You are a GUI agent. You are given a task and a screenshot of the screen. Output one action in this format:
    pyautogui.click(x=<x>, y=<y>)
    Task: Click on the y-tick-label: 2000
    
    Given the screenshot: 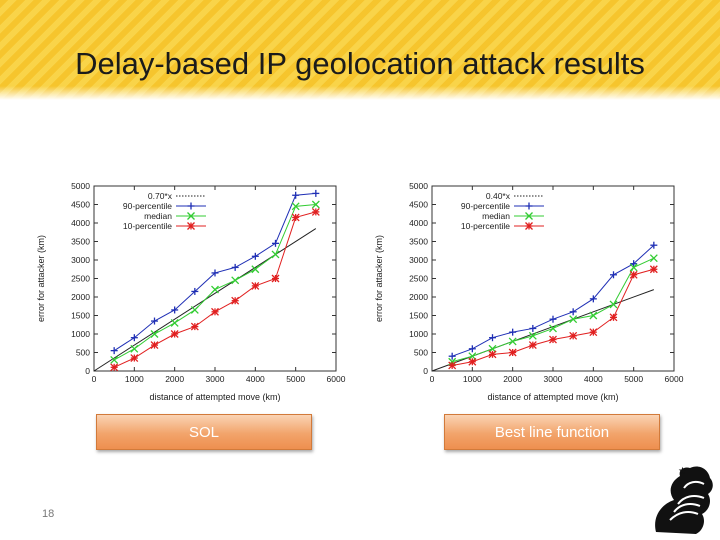 What is the action you would take?
    pyautogui.click(x=418, y=297)
    